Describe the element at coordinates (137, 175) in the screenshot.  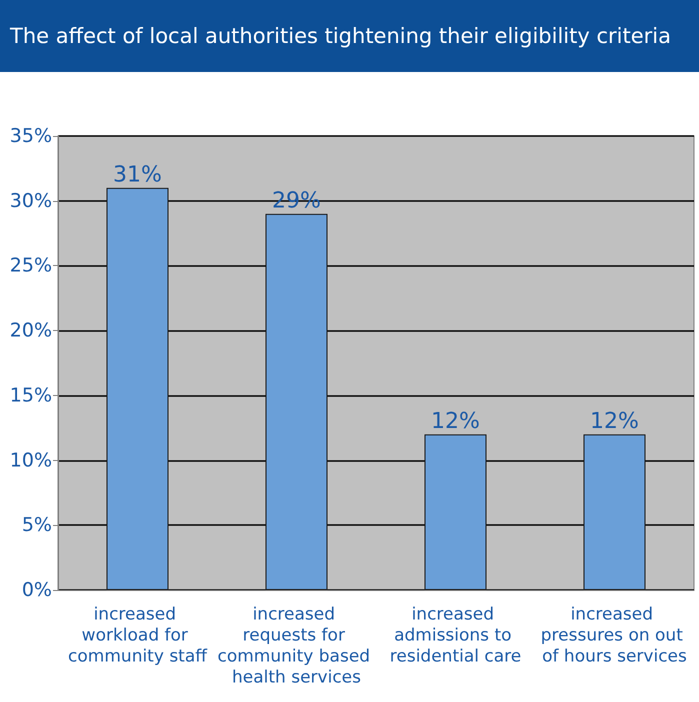
I see `data-label: 31%` at that location.